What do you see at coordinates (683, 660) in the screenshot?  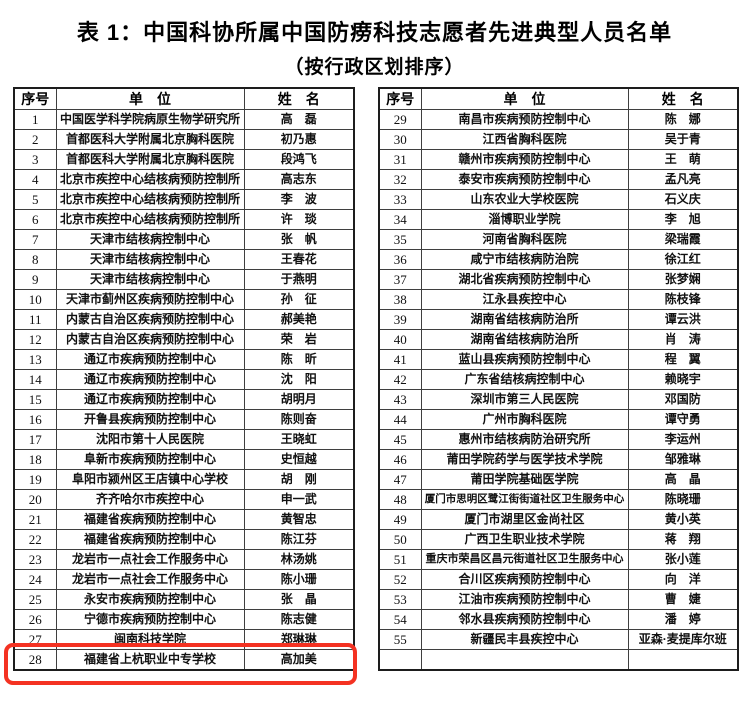 I see `name-cell` at bounding box center [683, 660].